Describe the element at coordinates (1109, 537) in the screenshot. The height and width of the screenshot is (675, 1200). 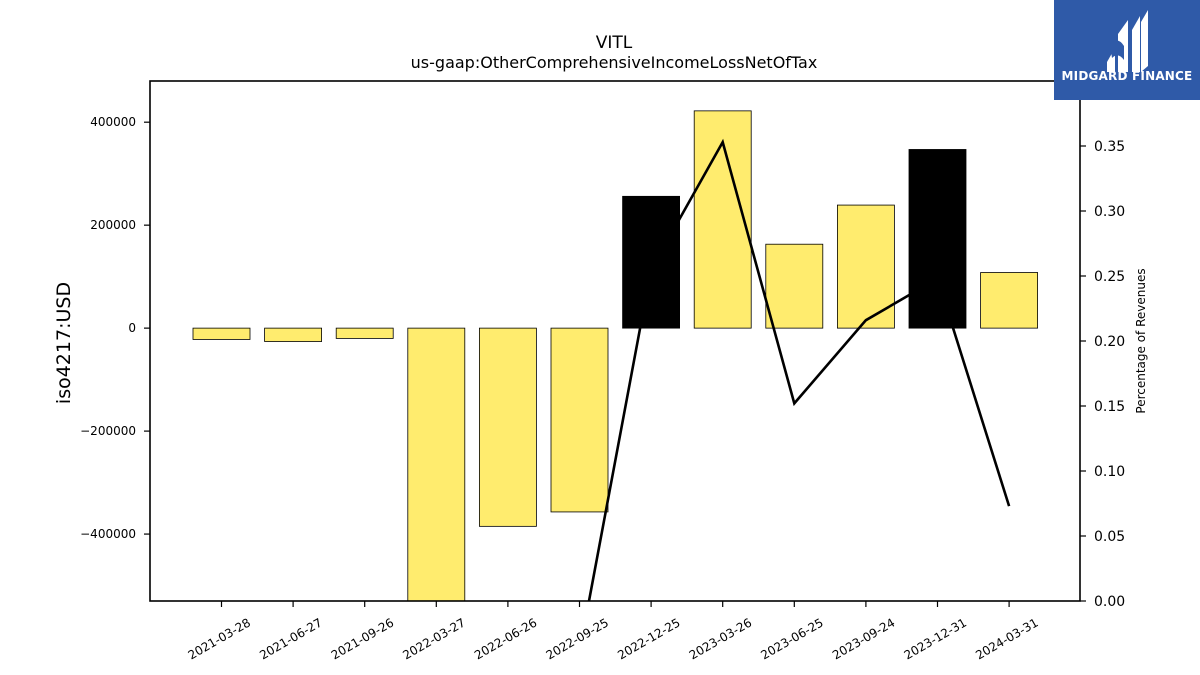
I see `y2-tick-label: 0.05` at that location.